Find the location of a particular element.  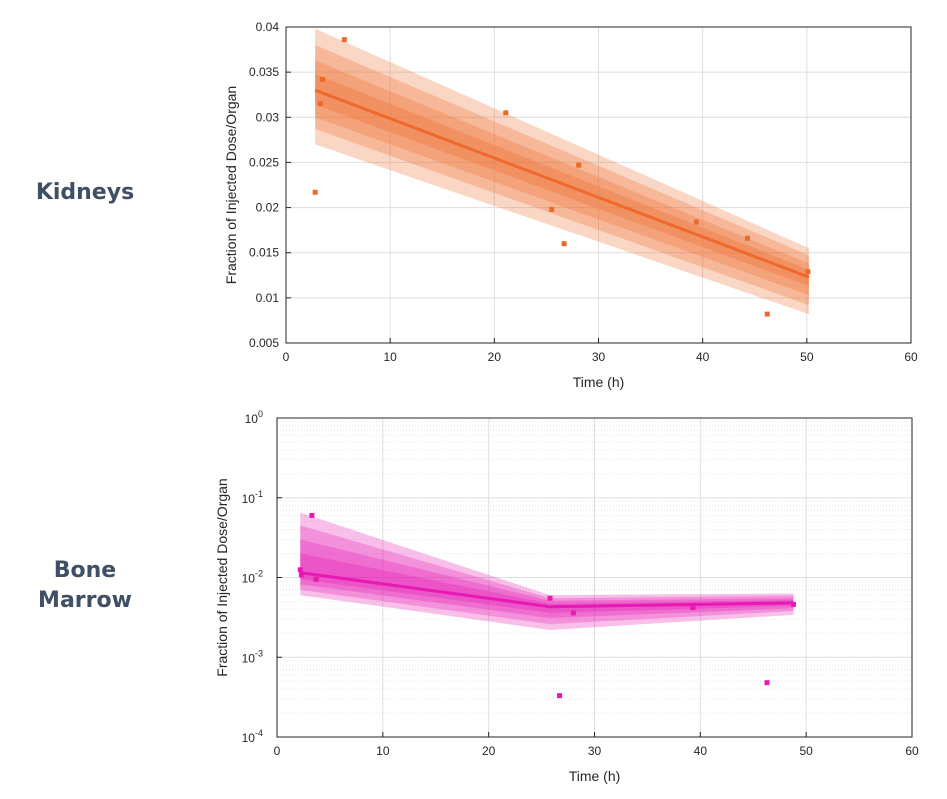

bone-marrow-y-tick-label: 10⁻¹ is located at coordinates (252, 497).